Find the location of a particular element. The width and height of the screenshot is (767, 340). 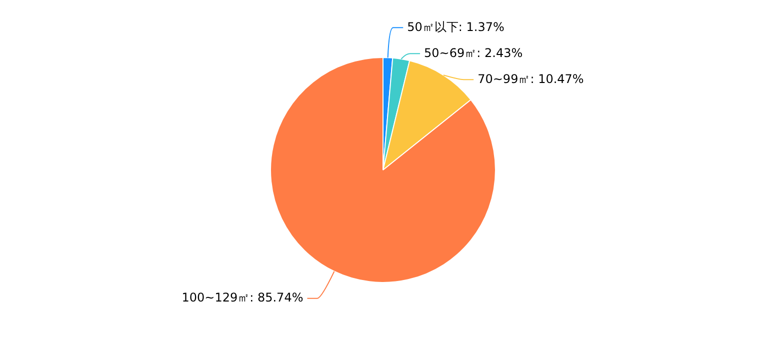

slice-label: 100~129㎡: 85.74% is located at coordinates (243, 297).